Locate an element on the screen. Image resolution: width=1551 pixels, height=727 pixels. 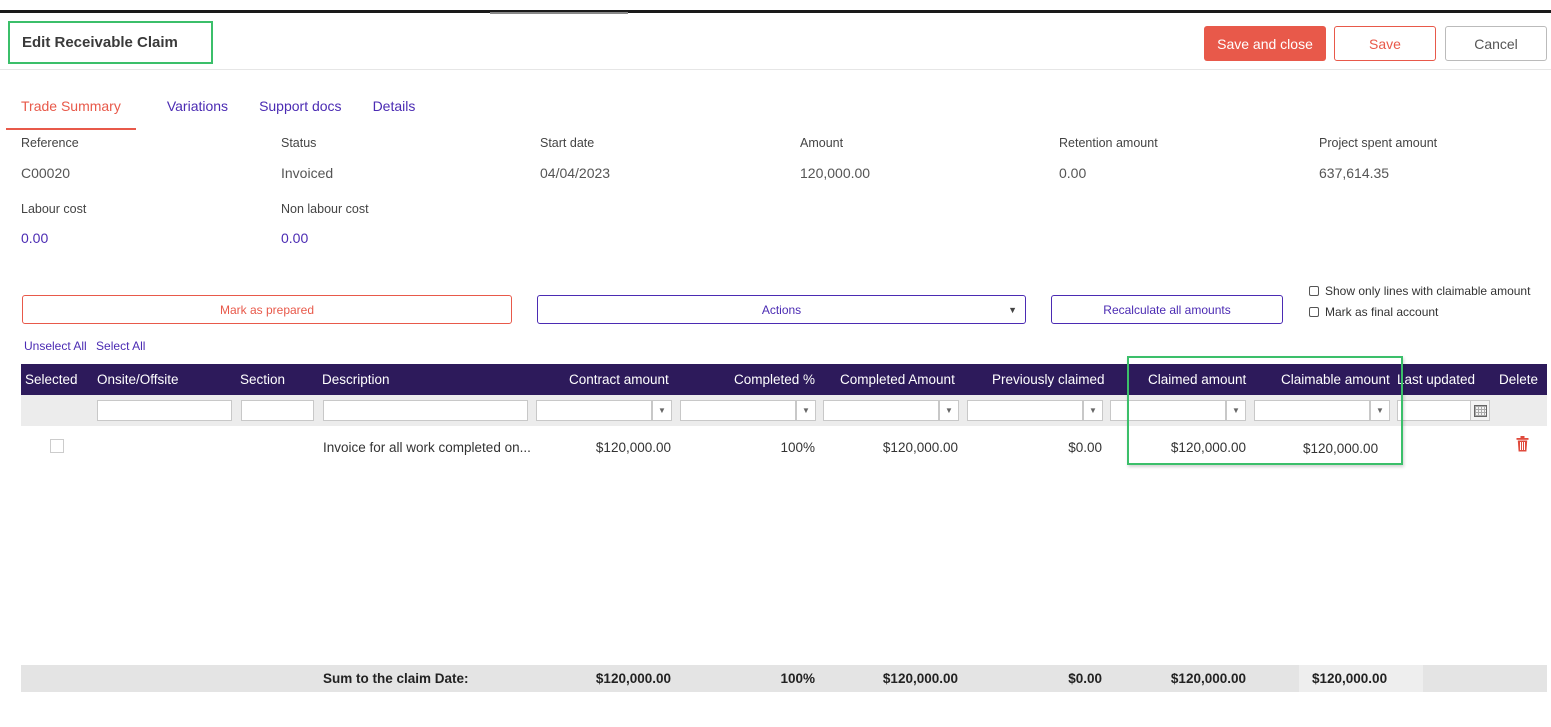
mark-final-account-label: Mark as final account is located at coordinates (1382, 312).